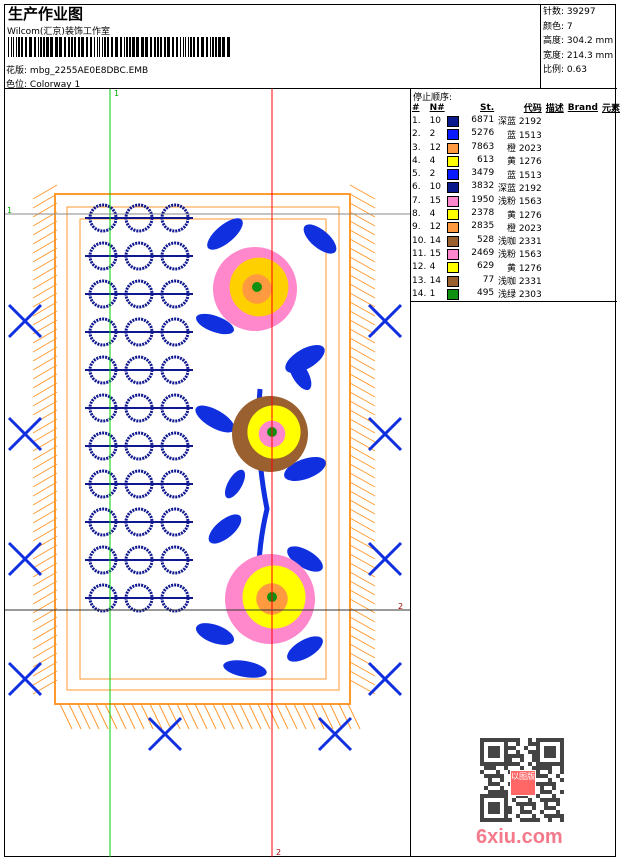 The height and width of the screenshot is (860, 620). Describe the element at coordinates (485, 266) in the screenshot. I see `stitch-count: 629` at that location.